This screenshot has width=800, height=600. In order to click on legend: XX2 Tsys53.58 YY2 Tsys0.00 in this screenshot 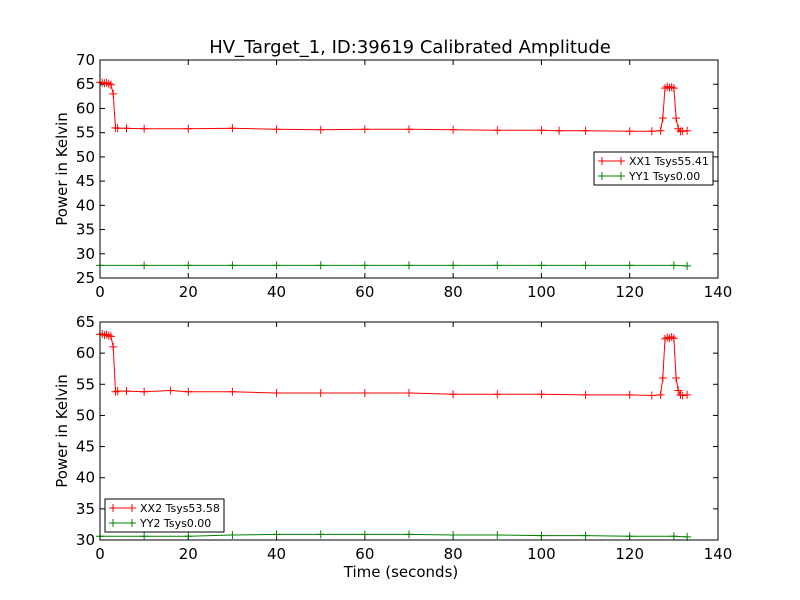, I will do `click(164, 515)`.